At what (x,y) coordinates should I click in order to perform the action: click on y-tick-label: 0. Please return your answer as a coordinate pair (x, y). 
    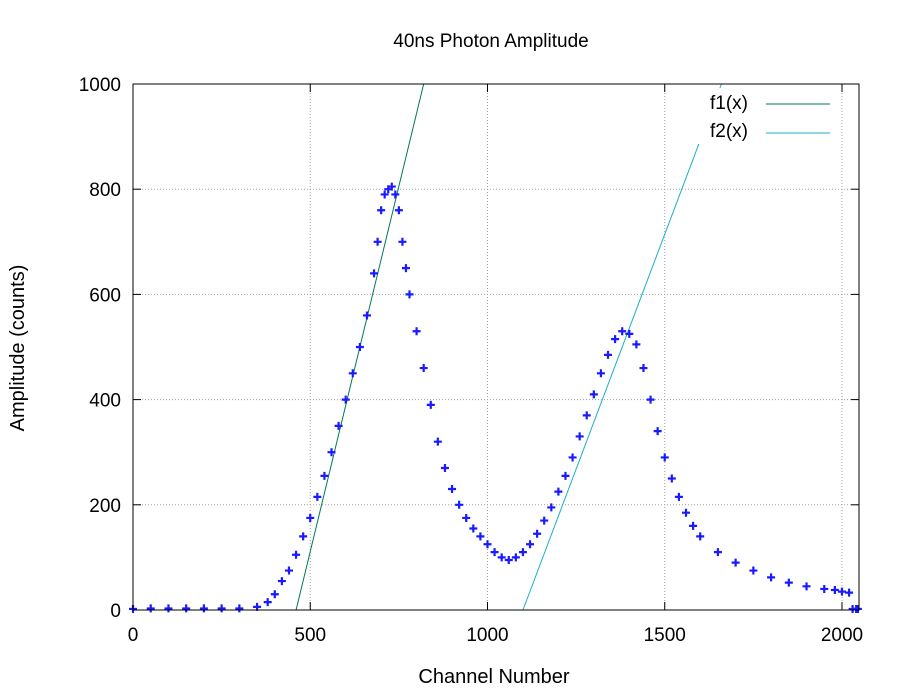
    Looking at the image, I should click on (115, 611).